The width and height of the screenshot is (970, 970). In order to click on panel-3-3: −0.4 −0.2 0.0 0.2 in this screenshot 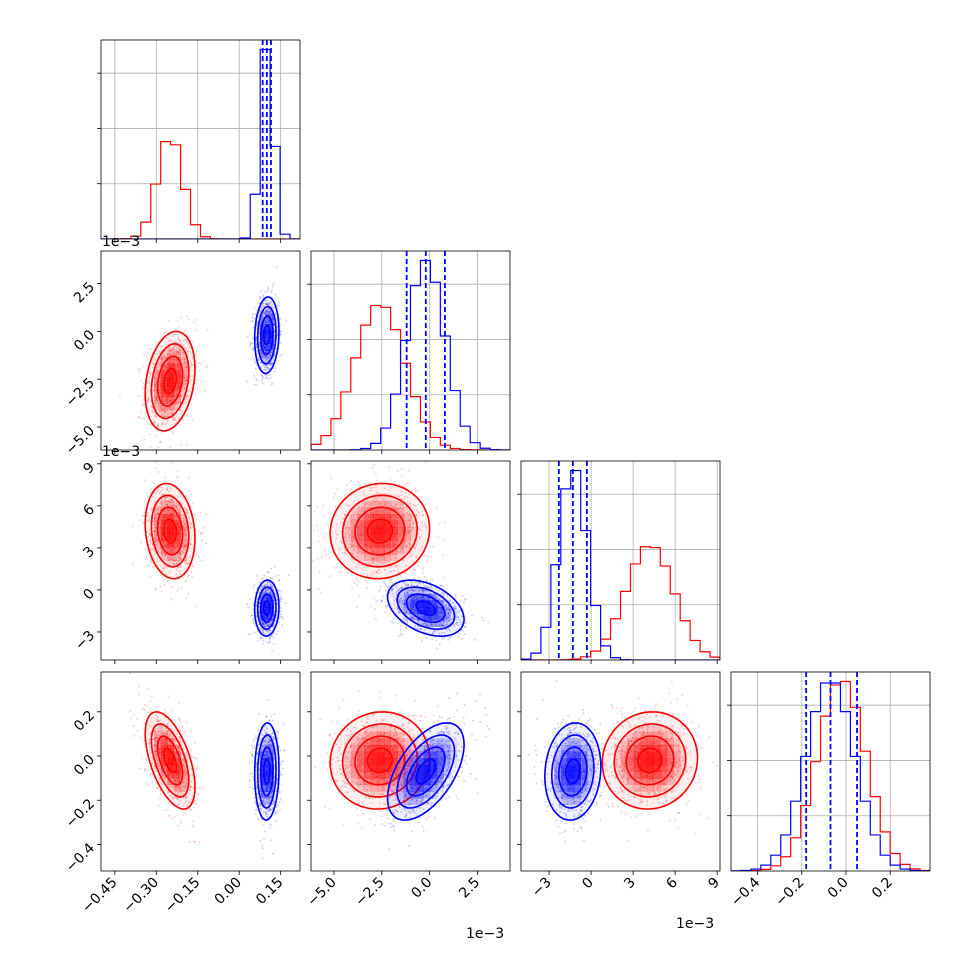, I will do `click(829, 790)`.